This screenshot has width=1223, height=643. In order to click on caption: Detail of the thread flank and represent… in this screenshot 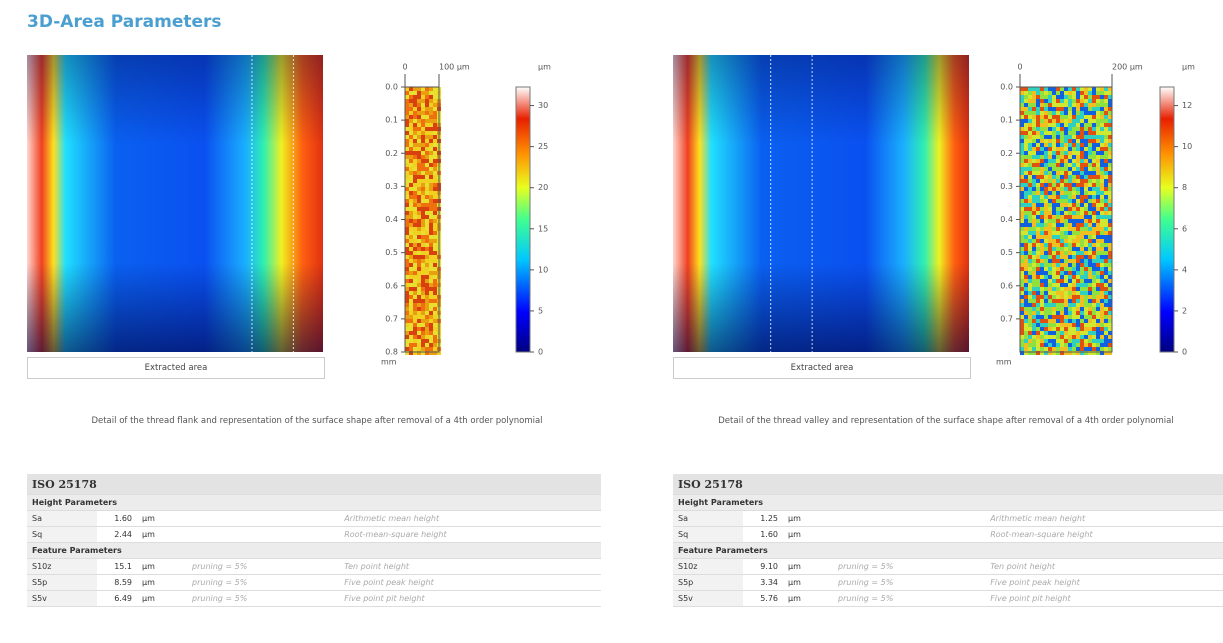, I will do `click(317, 421)`.